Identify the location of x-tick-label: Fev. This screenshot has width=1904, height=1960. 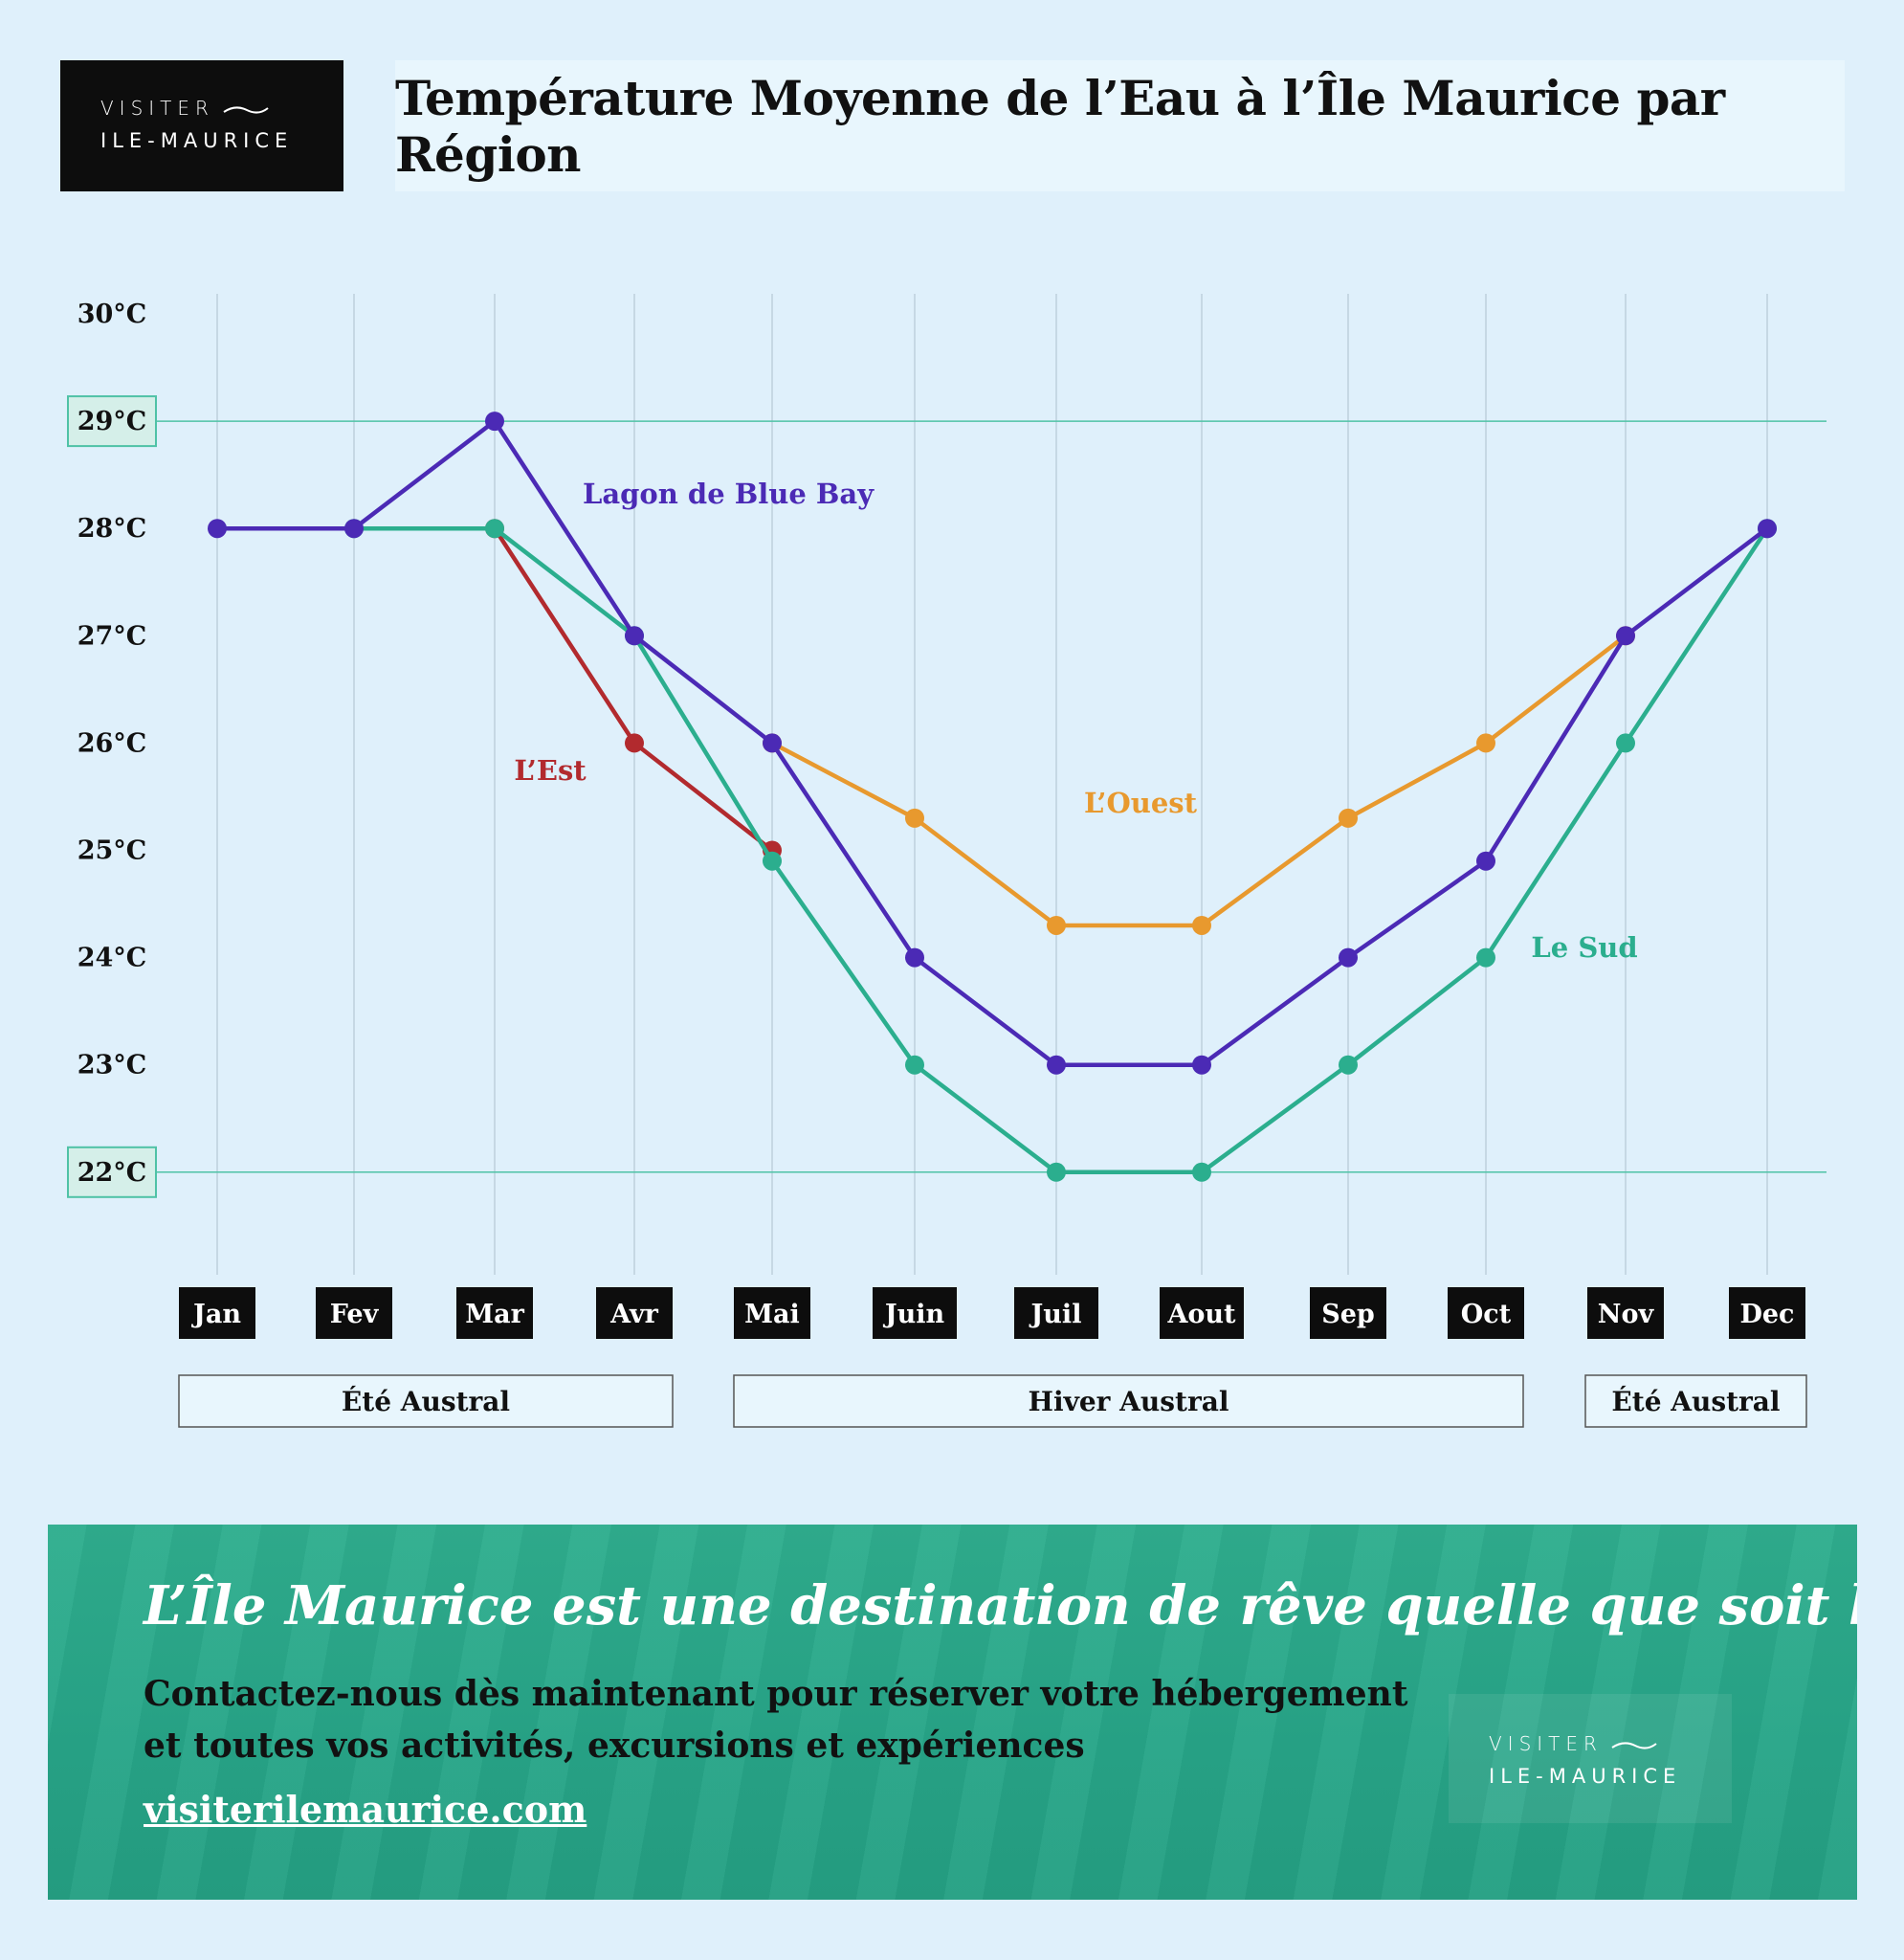
(355, 1315).